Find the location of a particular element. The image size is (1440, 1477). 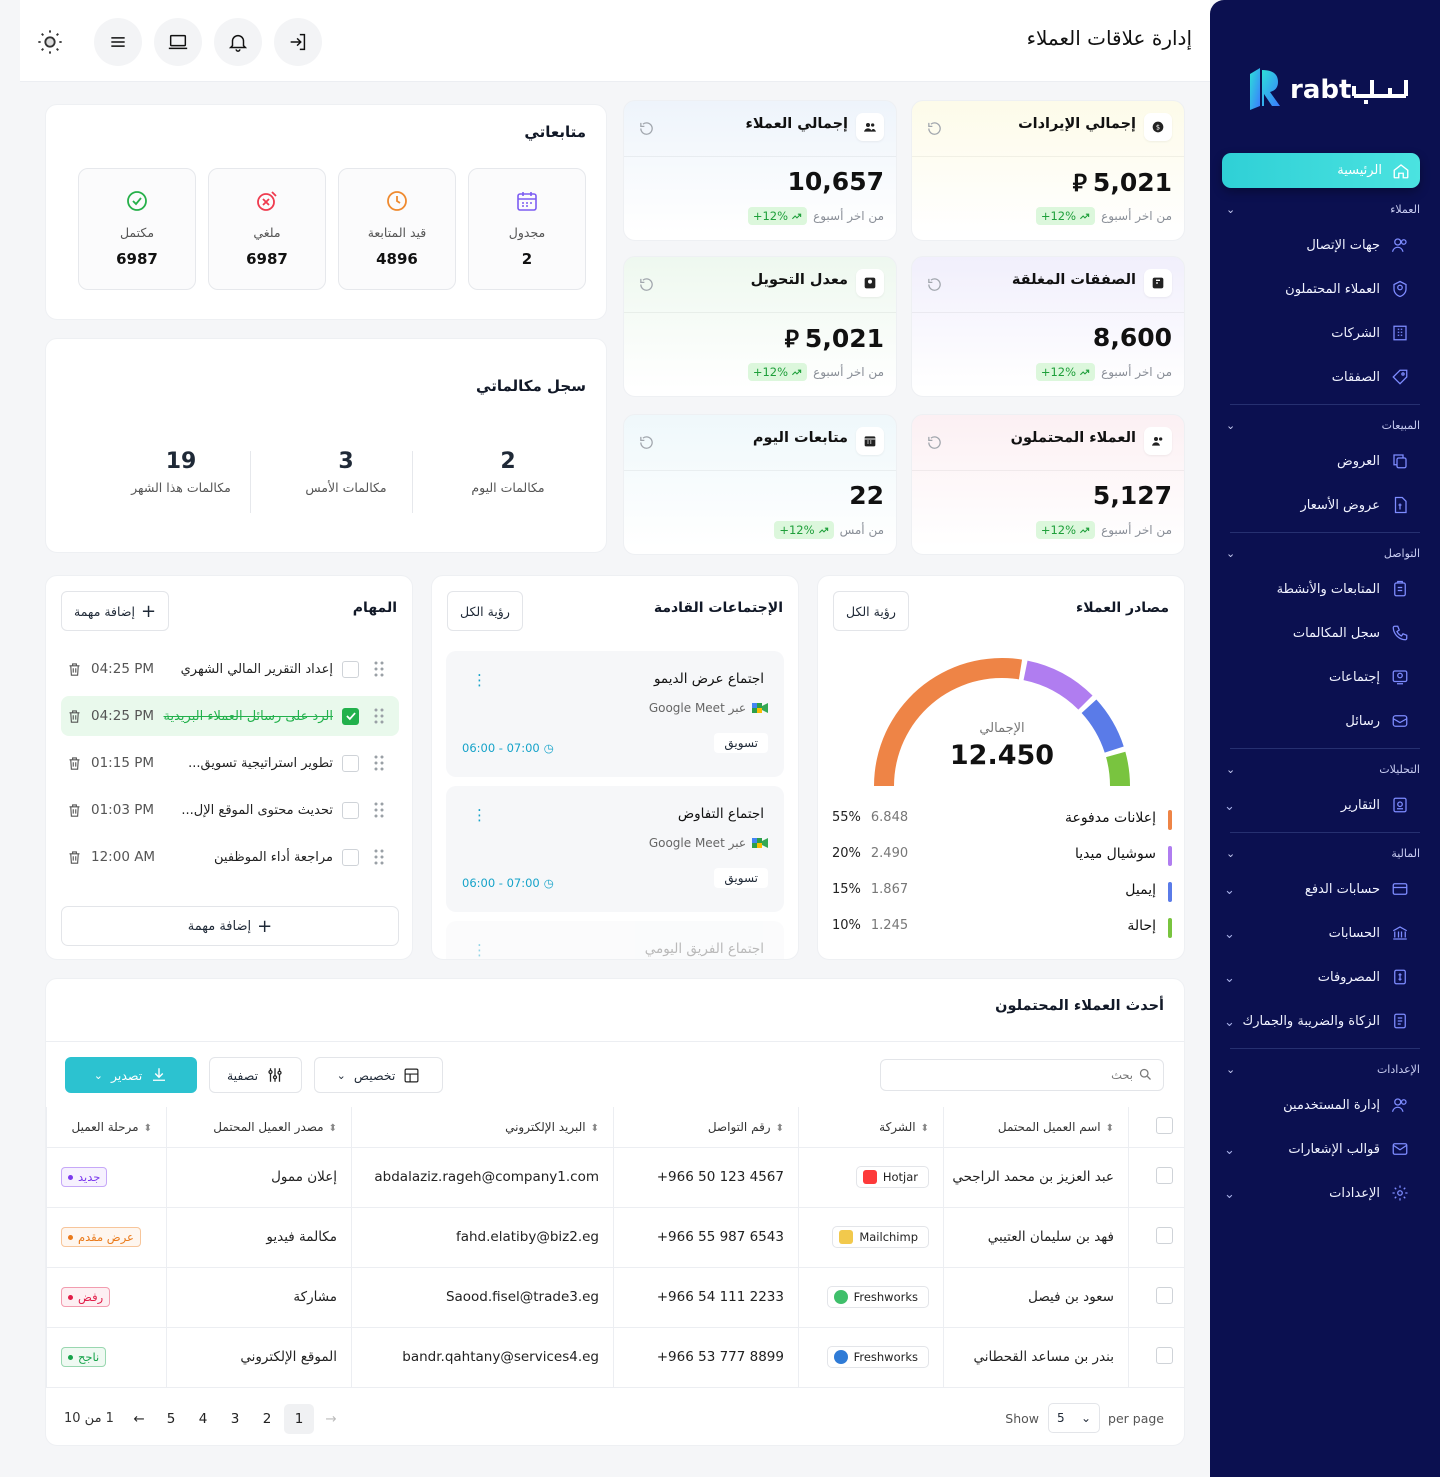

screen-button is located at coordinates (178, 42).